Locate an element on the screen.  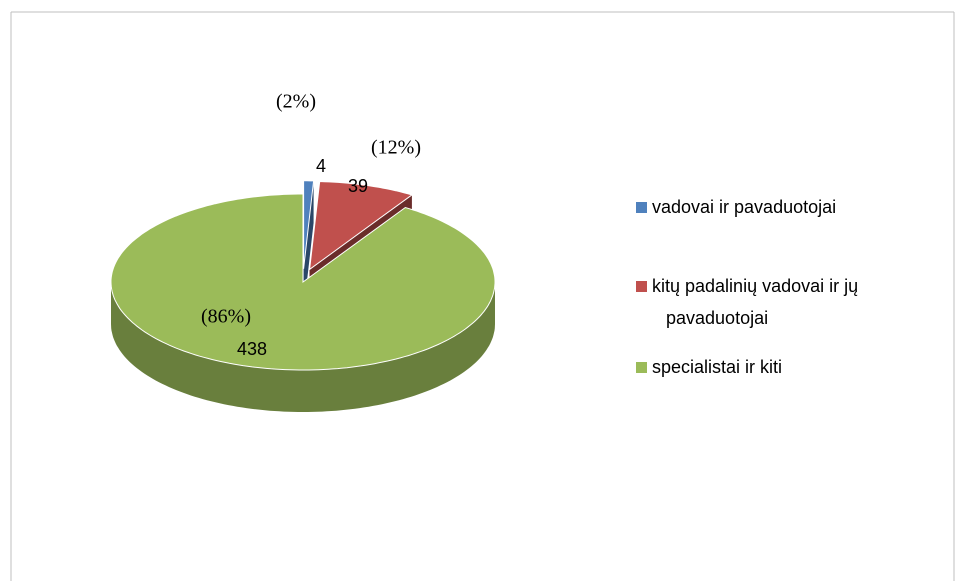
data-label: 4 is located at coordinates (321, 166).